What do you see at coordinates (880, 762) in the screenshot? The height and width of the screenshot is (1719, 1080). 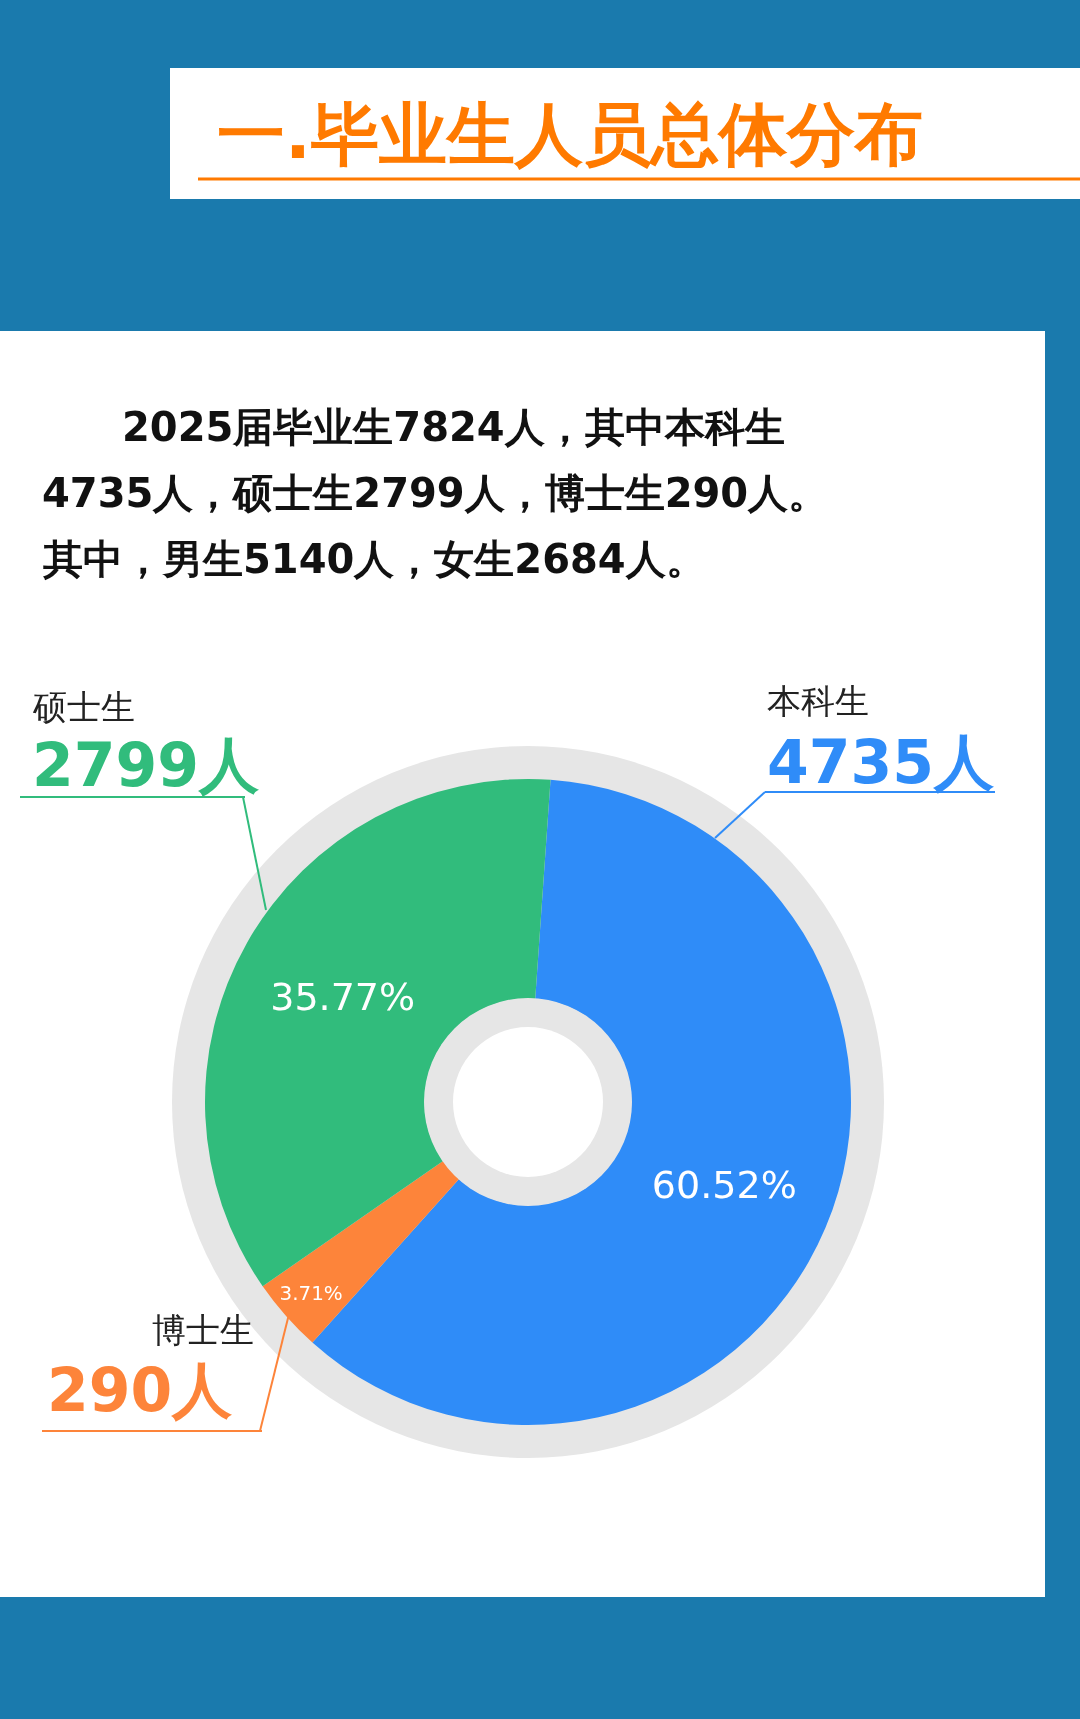 I see `text: 4735人` at bounding box center [880, 762].